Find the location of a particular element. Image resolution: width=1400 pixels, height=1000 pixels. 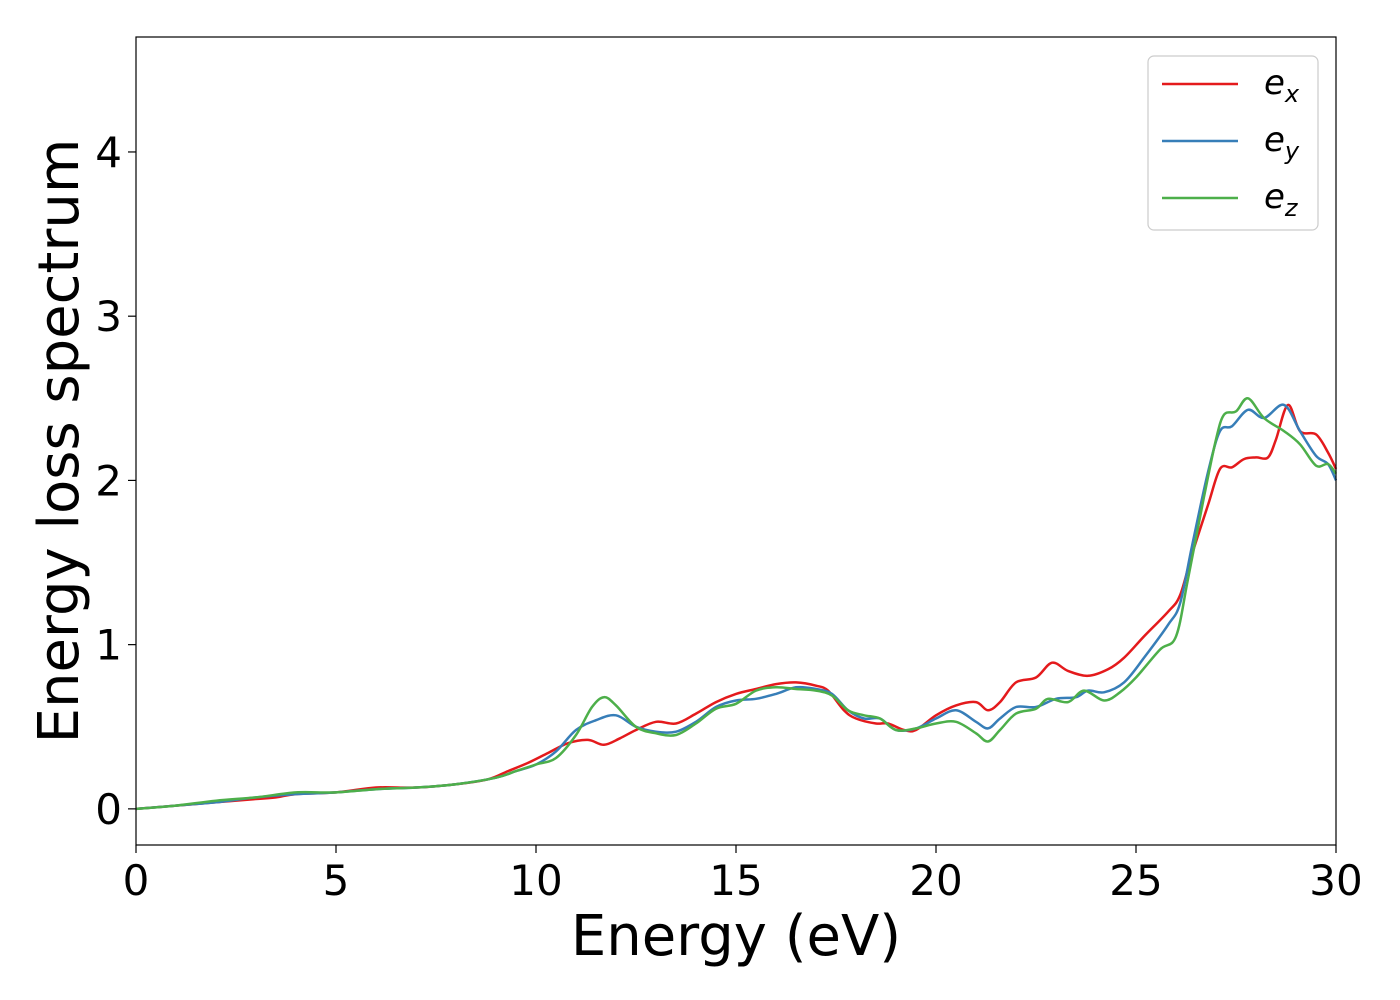

x-axis-ticks: 0 5 10 15 20 25 30 is located at coordinates (743, 875).